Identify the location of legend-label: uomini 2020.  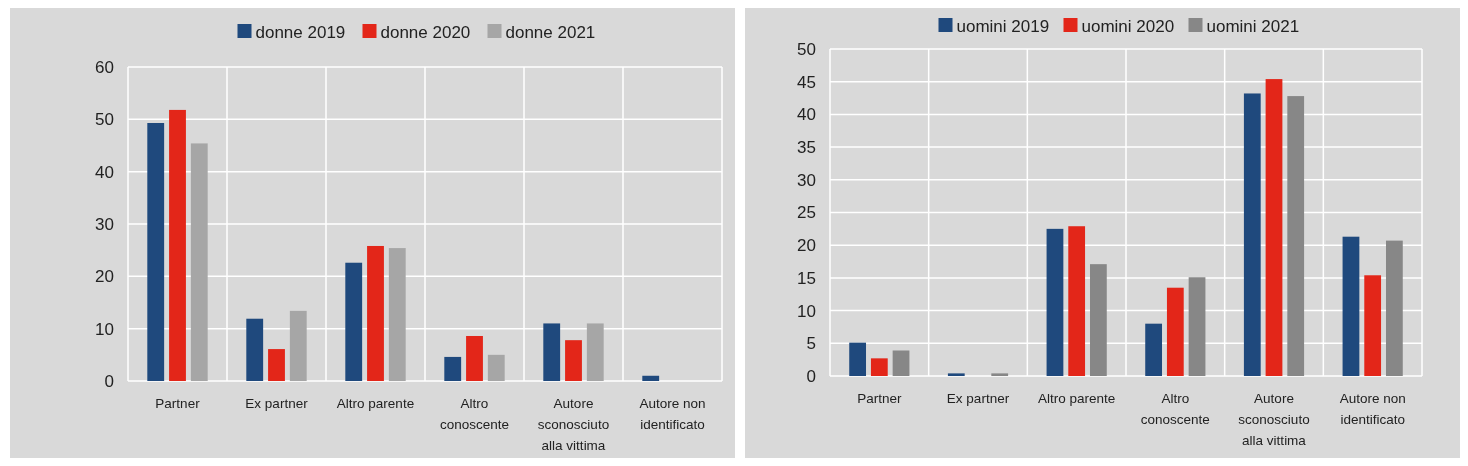
(1128, 26).